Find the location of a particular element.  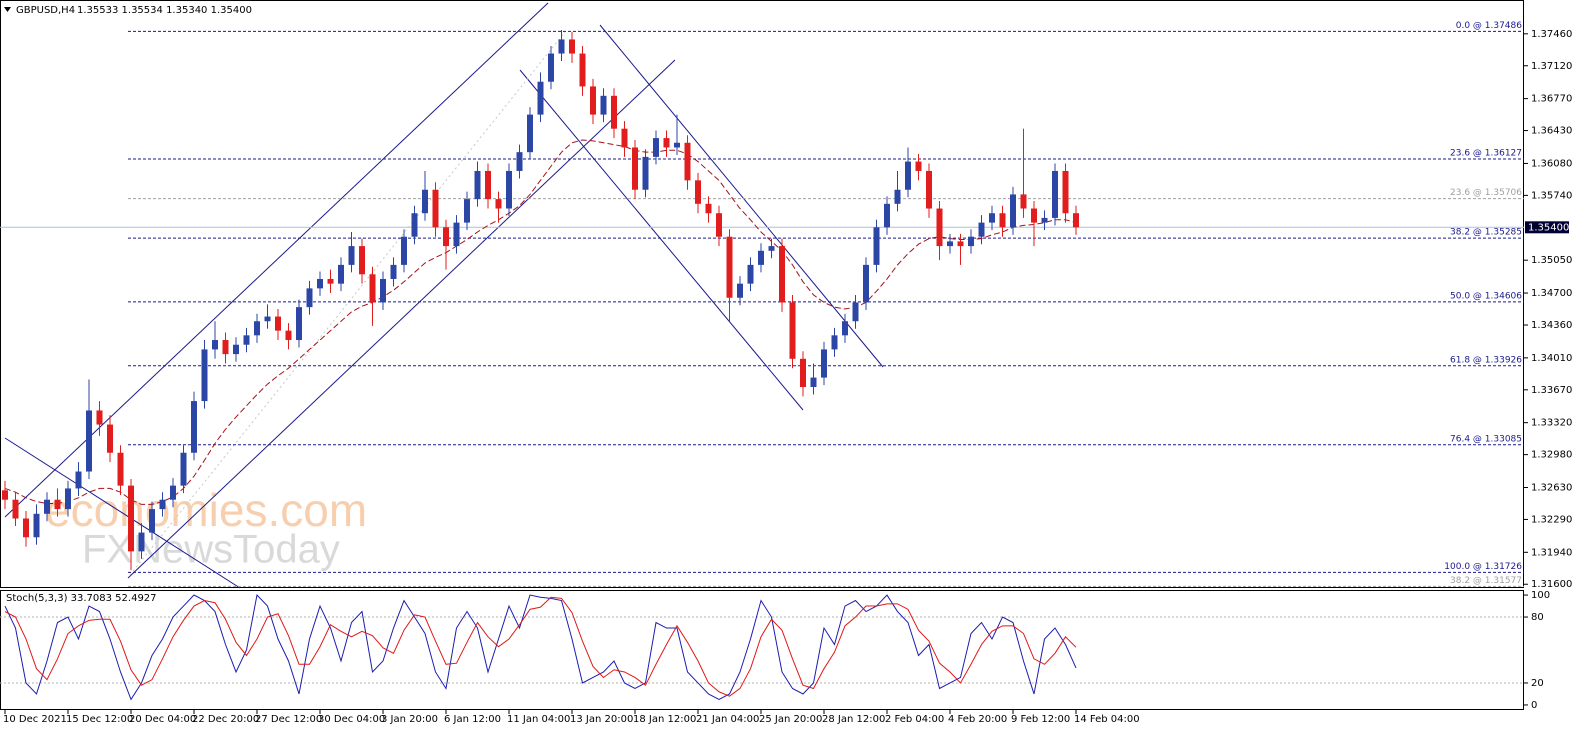

y-tick-label: 1.36080 is located at coordinates (1551, 163).